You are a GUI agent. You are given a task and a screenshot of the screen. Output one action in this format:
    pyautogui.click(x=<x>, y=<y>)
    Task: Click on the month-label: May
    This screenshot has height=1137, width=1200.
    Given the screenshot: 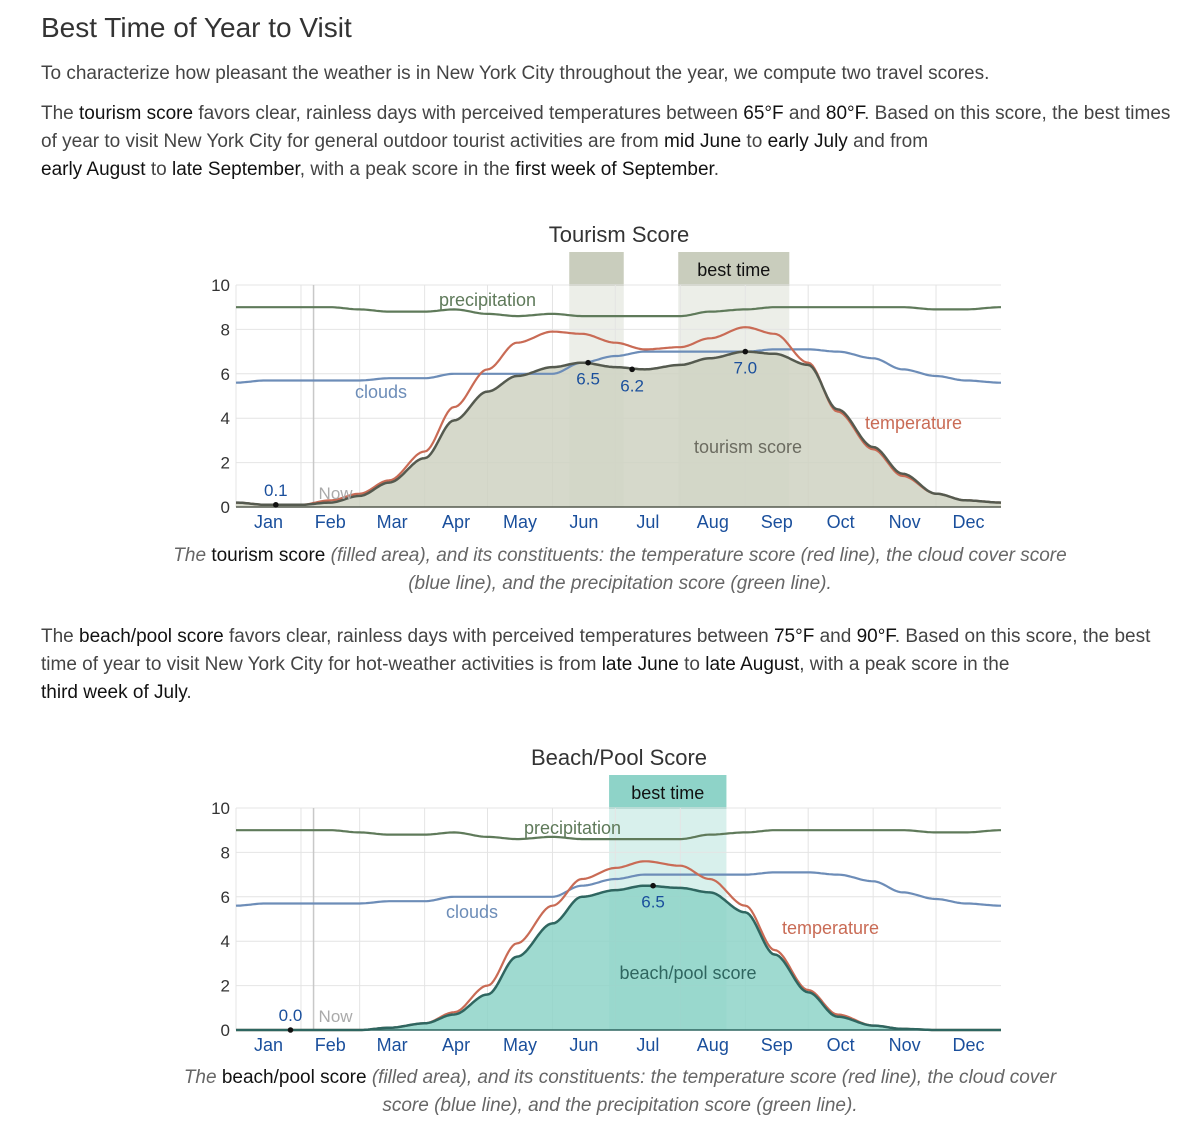 What is the action you would take?
    pyautogui.click(x=520, y=1045)
    